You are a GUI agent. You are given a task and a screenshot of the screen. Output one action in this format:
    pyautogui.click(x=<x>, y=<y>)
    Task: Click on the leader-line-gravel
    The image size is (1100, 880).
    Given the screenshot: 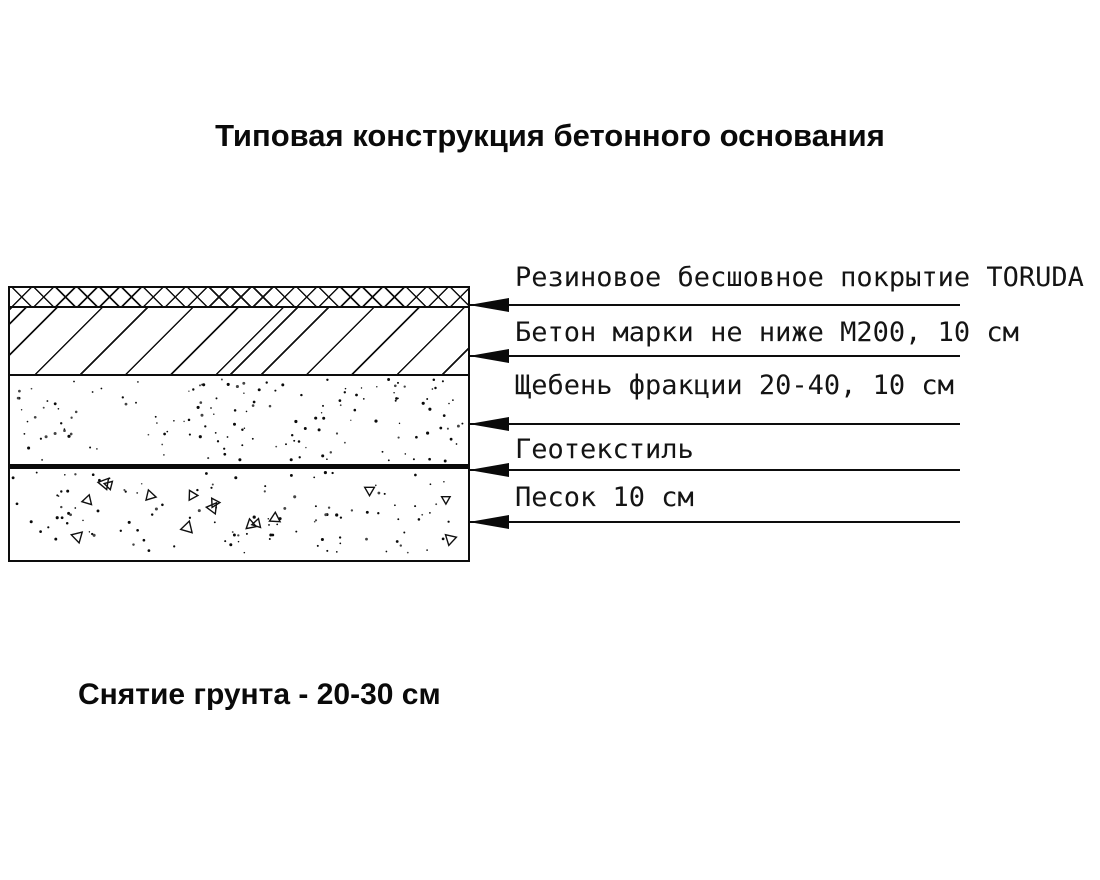 What is the action you would take?
    pyautogui.click(x=714, y=424)
    